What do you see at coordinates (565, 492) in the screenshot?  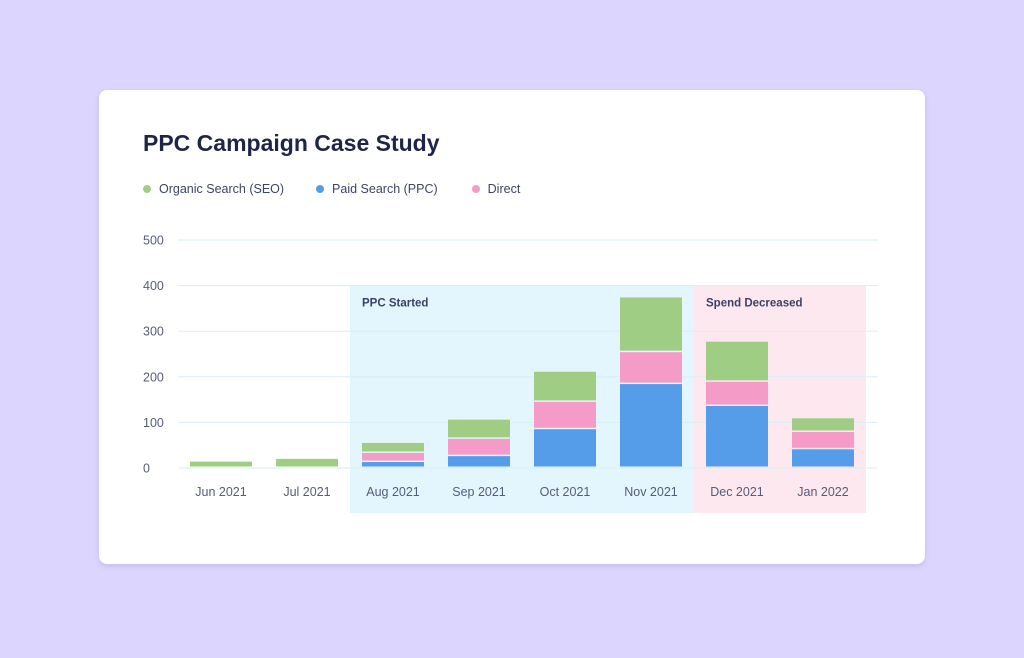 I see `x-tick-label-4: Oct 2021` at bounding box center [565, 492].